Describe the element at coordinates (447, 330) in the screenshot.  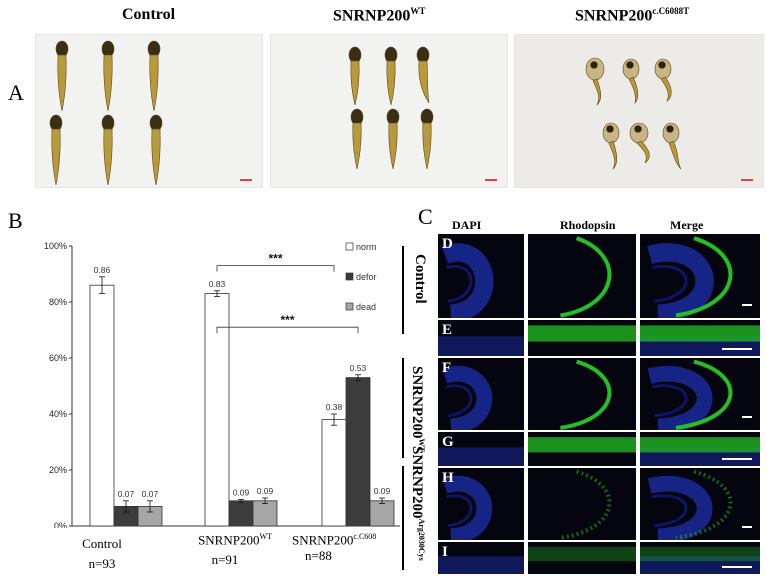
I see `subpanel-letter: E` at that location.